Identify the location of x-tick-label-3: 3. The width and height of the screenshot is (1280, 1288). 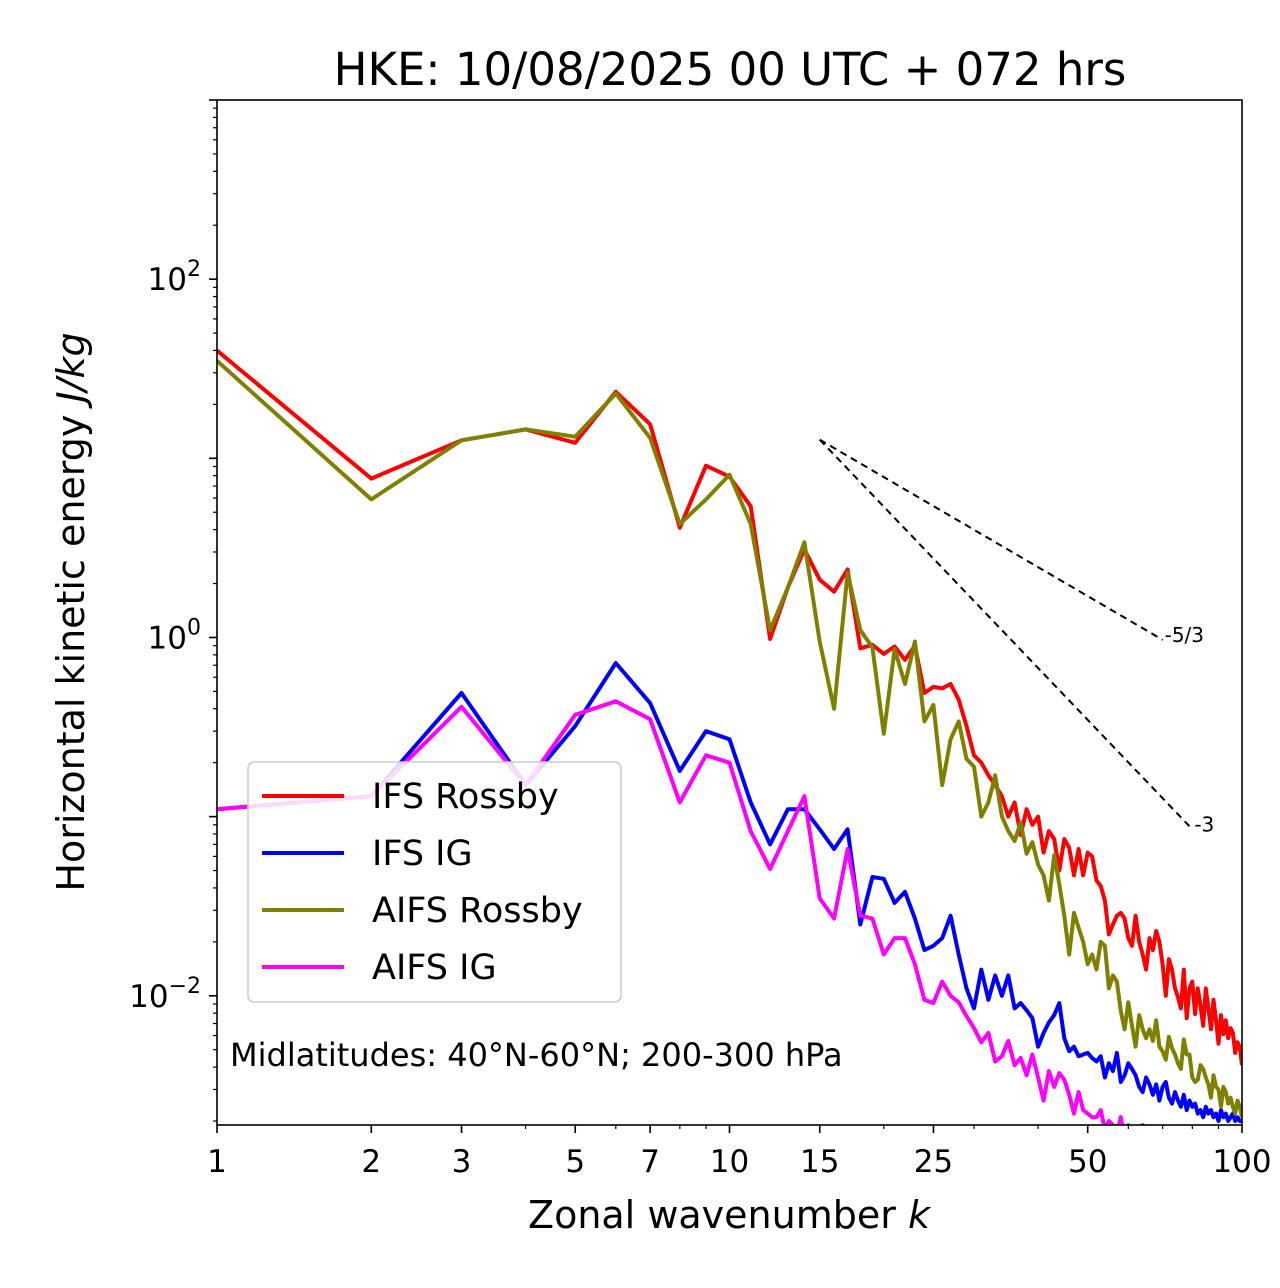
(462, 1162).